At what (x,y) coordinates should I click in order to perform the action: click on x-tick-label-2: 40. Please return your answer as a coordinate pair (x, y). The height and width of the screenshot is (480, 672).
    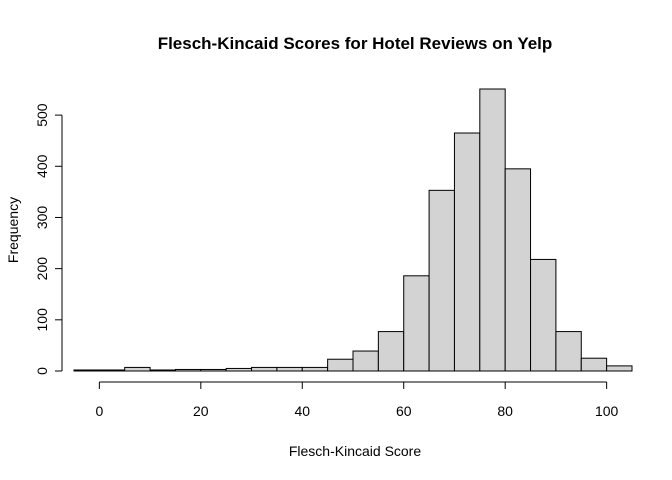
    Looking at the image, I should click on (302, 411).